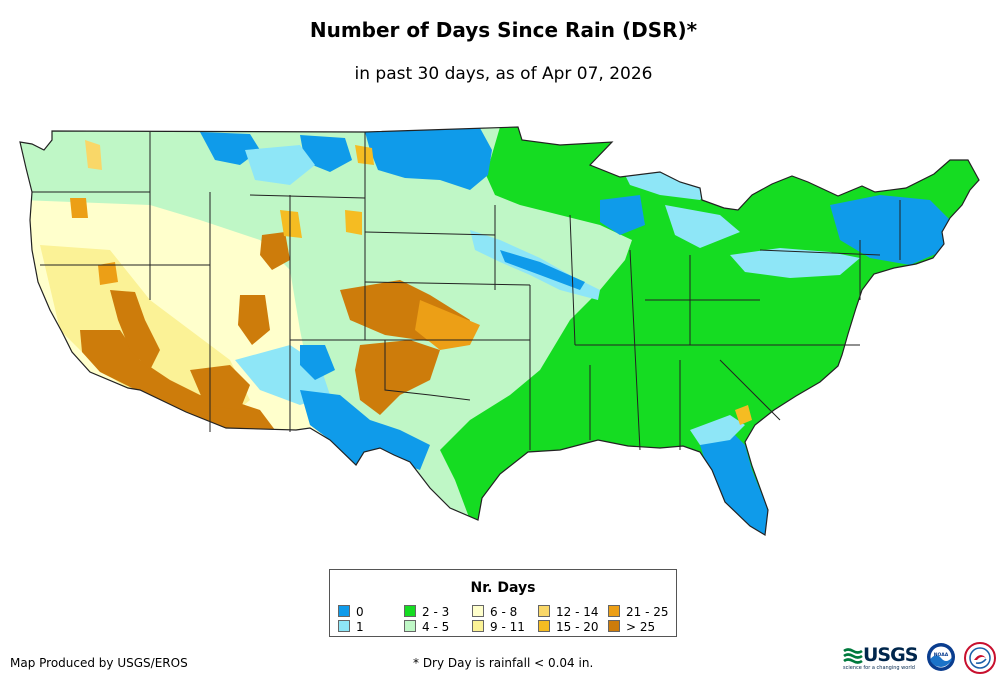 The image size is (1007, 691). Describe the element at coordinates (567, 328) in the screenshot. I see `border-upper-midwest` at that location.